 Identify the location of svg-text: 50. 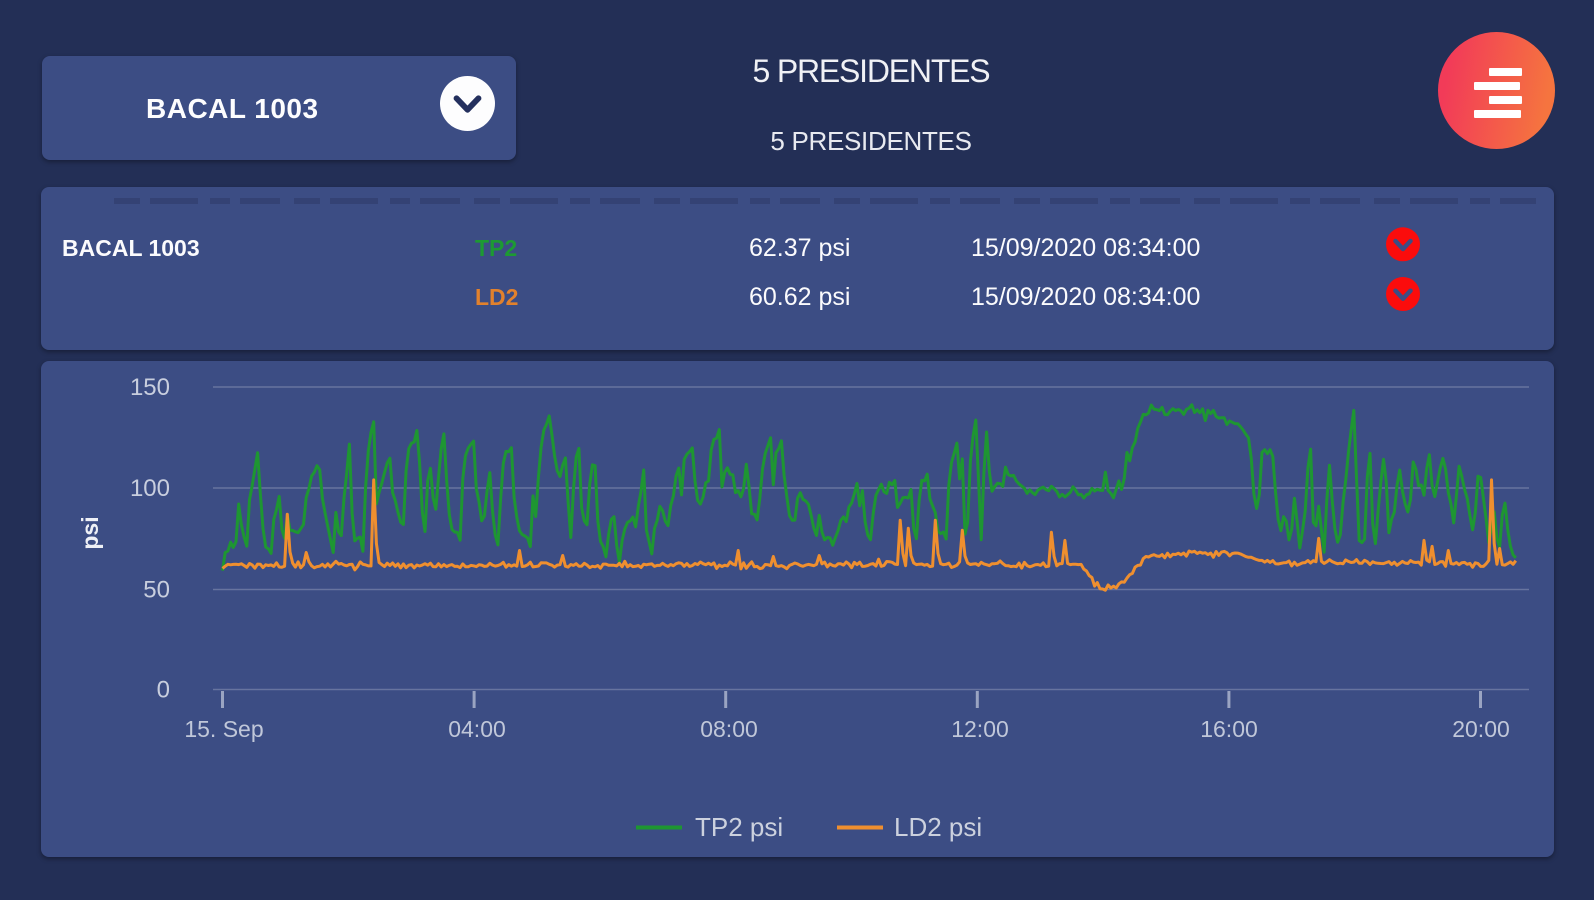
(156, 590).